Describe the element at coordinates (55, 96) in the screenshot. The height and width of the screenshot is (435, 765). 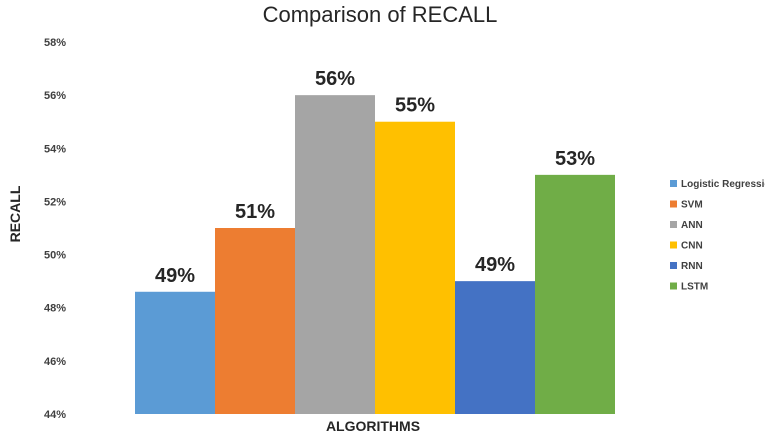
I see `y-tick-label: 56%` at that location.